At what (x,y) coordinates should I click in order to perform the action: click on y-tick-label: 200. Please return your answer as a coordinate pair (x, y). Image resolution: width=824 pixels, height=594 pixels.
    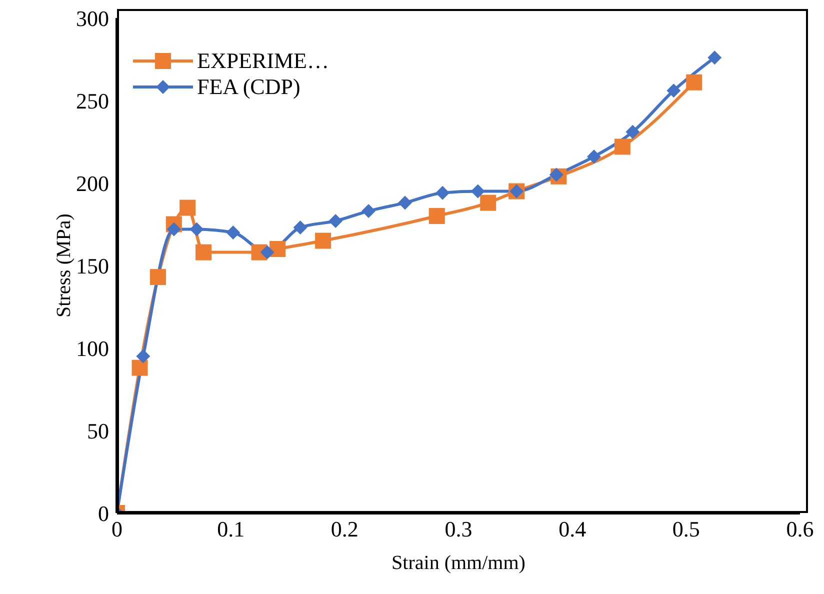
    Looking at the image, I should click on (92, 183).